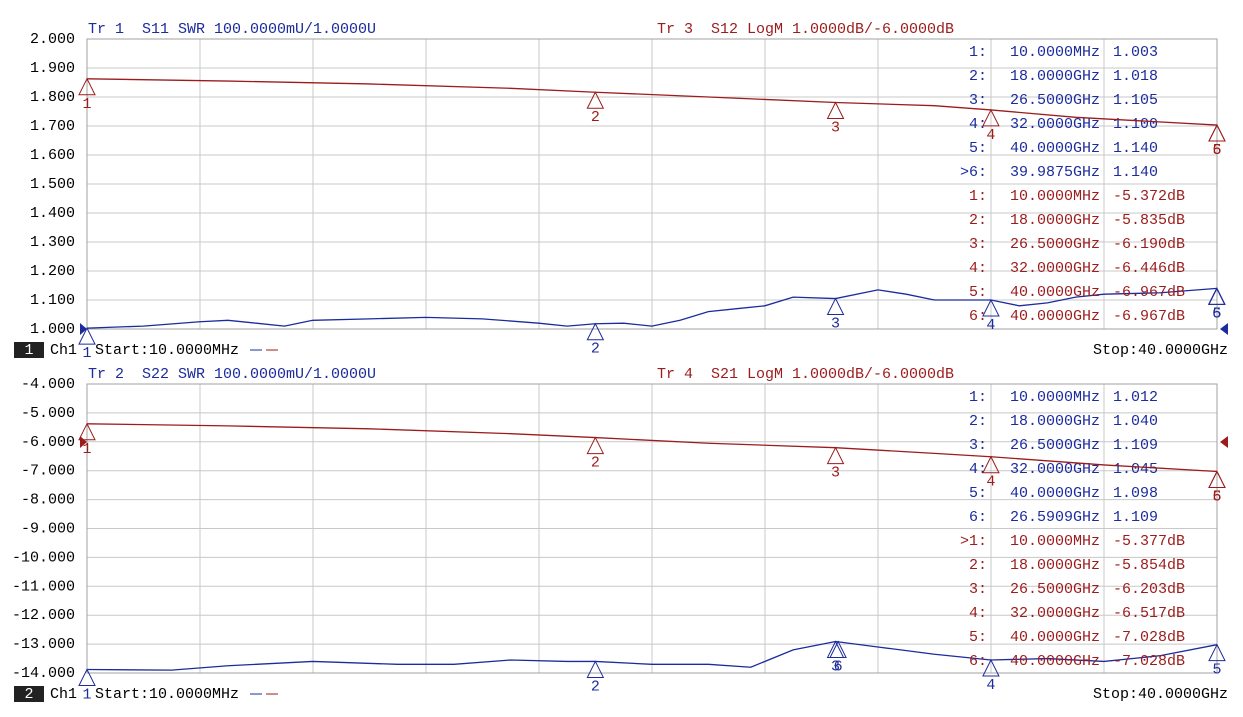 The height and width of the screenshot is (717, 1243). What do you see at coordinates (52, 155) in the screenshot?
I see `y-tick-label: 1.600` at bounding box center [52, 155].